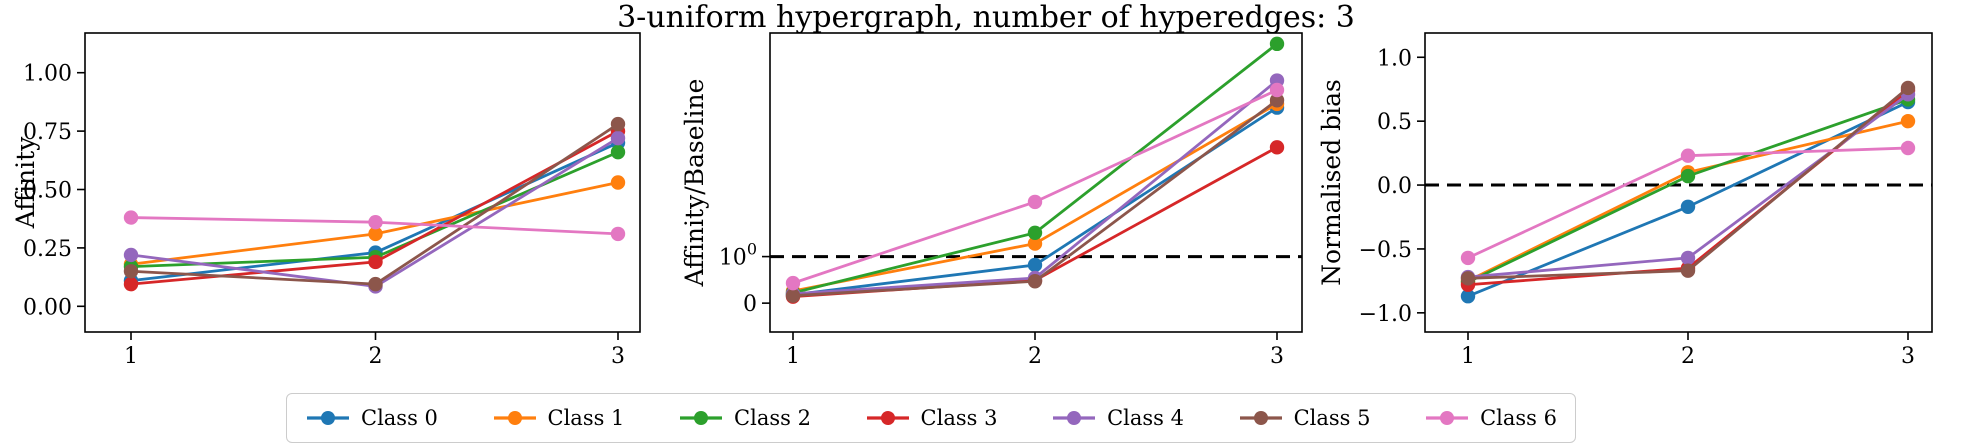 Image resolution: width=1972 pixels, height=446 pixels. Describe the element at coordinates (399, 418) in the screenshot. I see `legend-label: Class 0` at that location.